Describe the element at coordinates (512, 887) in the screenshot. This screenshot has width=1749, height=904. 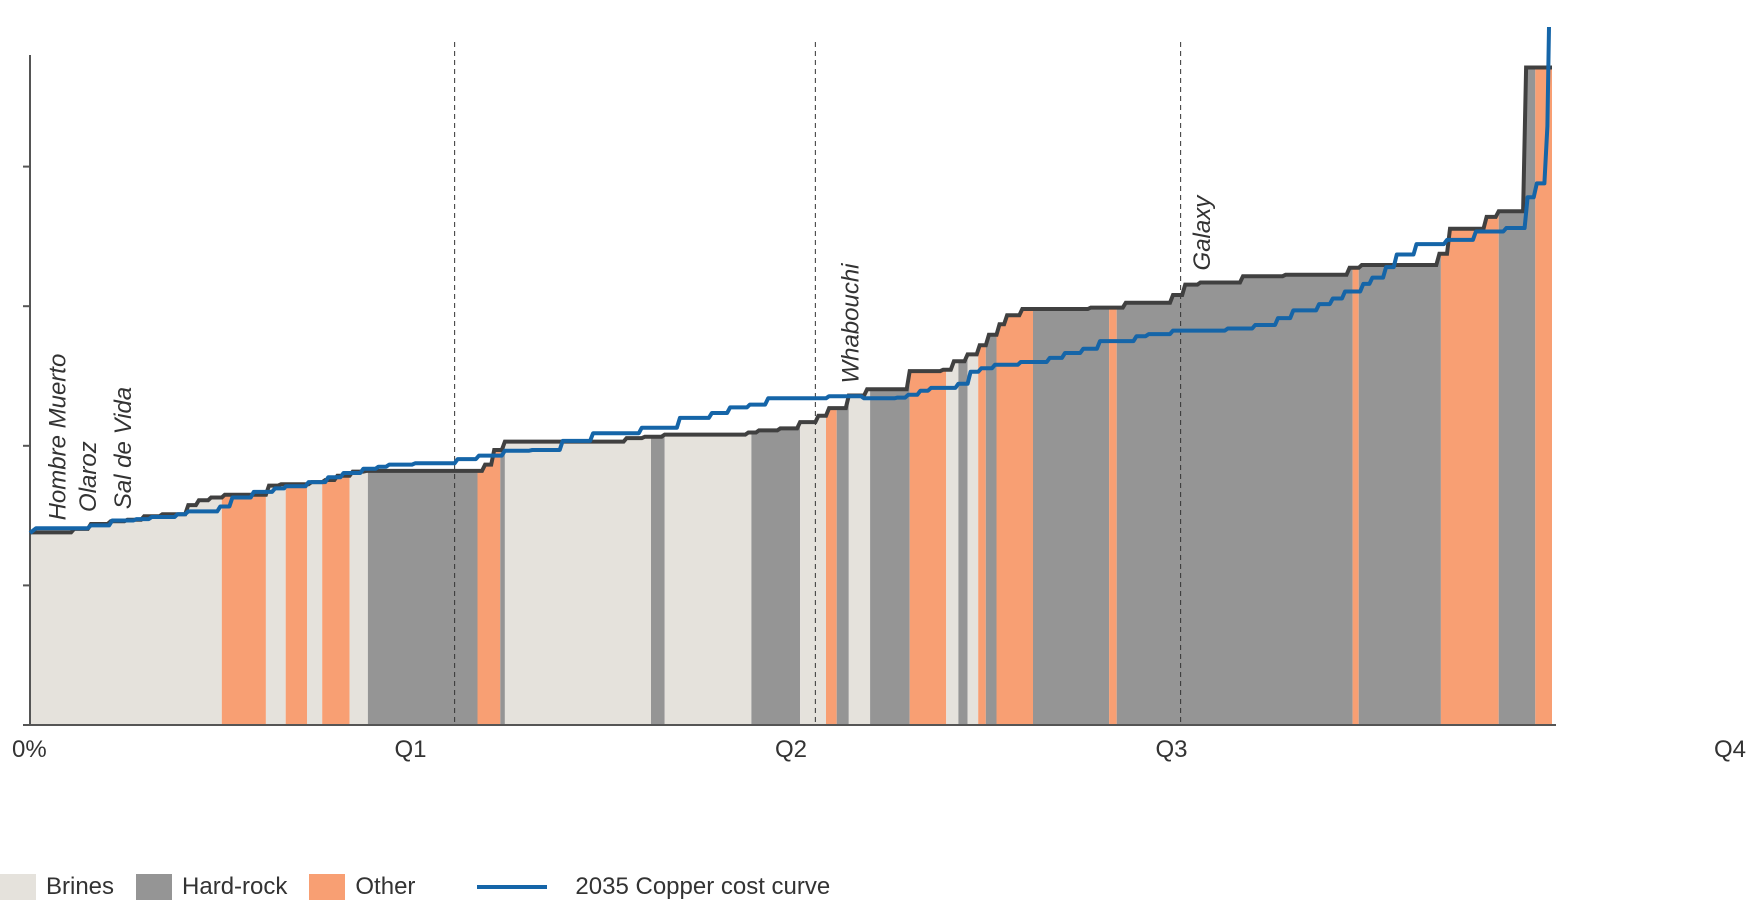
I see `legend-swatch-cost-curve` at that location.